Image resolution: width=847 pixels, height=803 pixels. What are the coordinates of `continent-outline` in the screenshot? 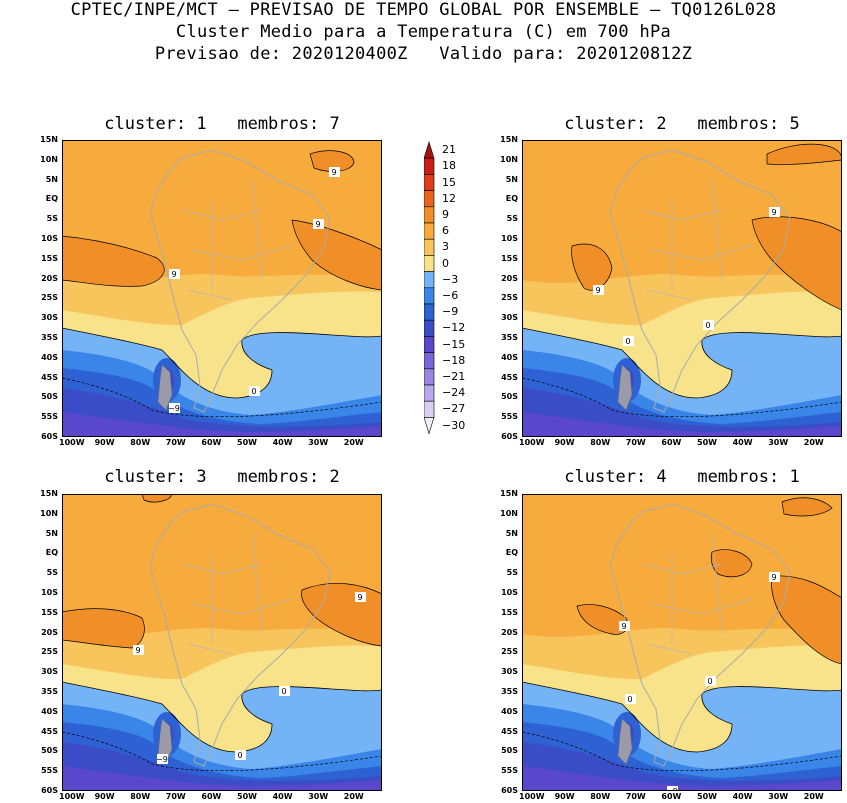 It's located at (700, 281).